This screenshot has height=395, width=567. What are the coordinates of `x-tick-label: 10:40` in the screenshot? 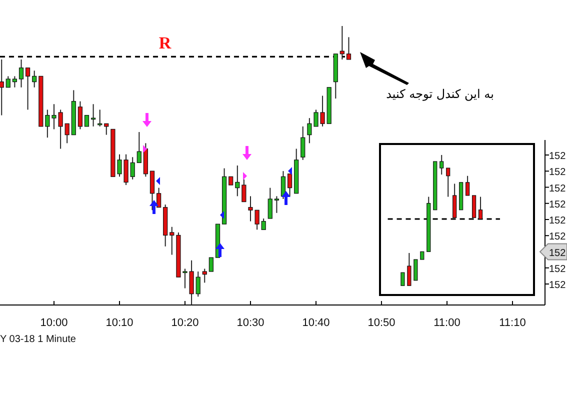 It's located at (316, 323).